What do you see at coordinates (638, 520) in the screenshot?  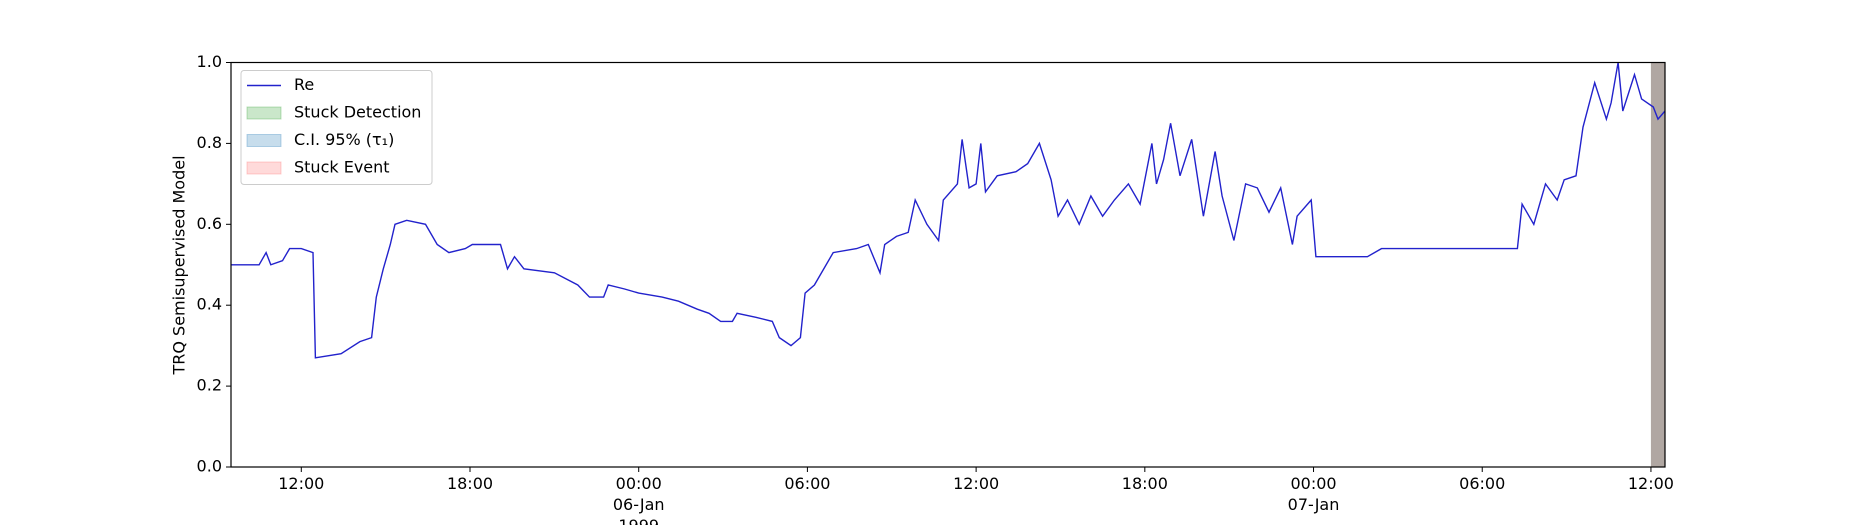 I see `x-tick-label-line: 1999` at bounding box center [638, 520].